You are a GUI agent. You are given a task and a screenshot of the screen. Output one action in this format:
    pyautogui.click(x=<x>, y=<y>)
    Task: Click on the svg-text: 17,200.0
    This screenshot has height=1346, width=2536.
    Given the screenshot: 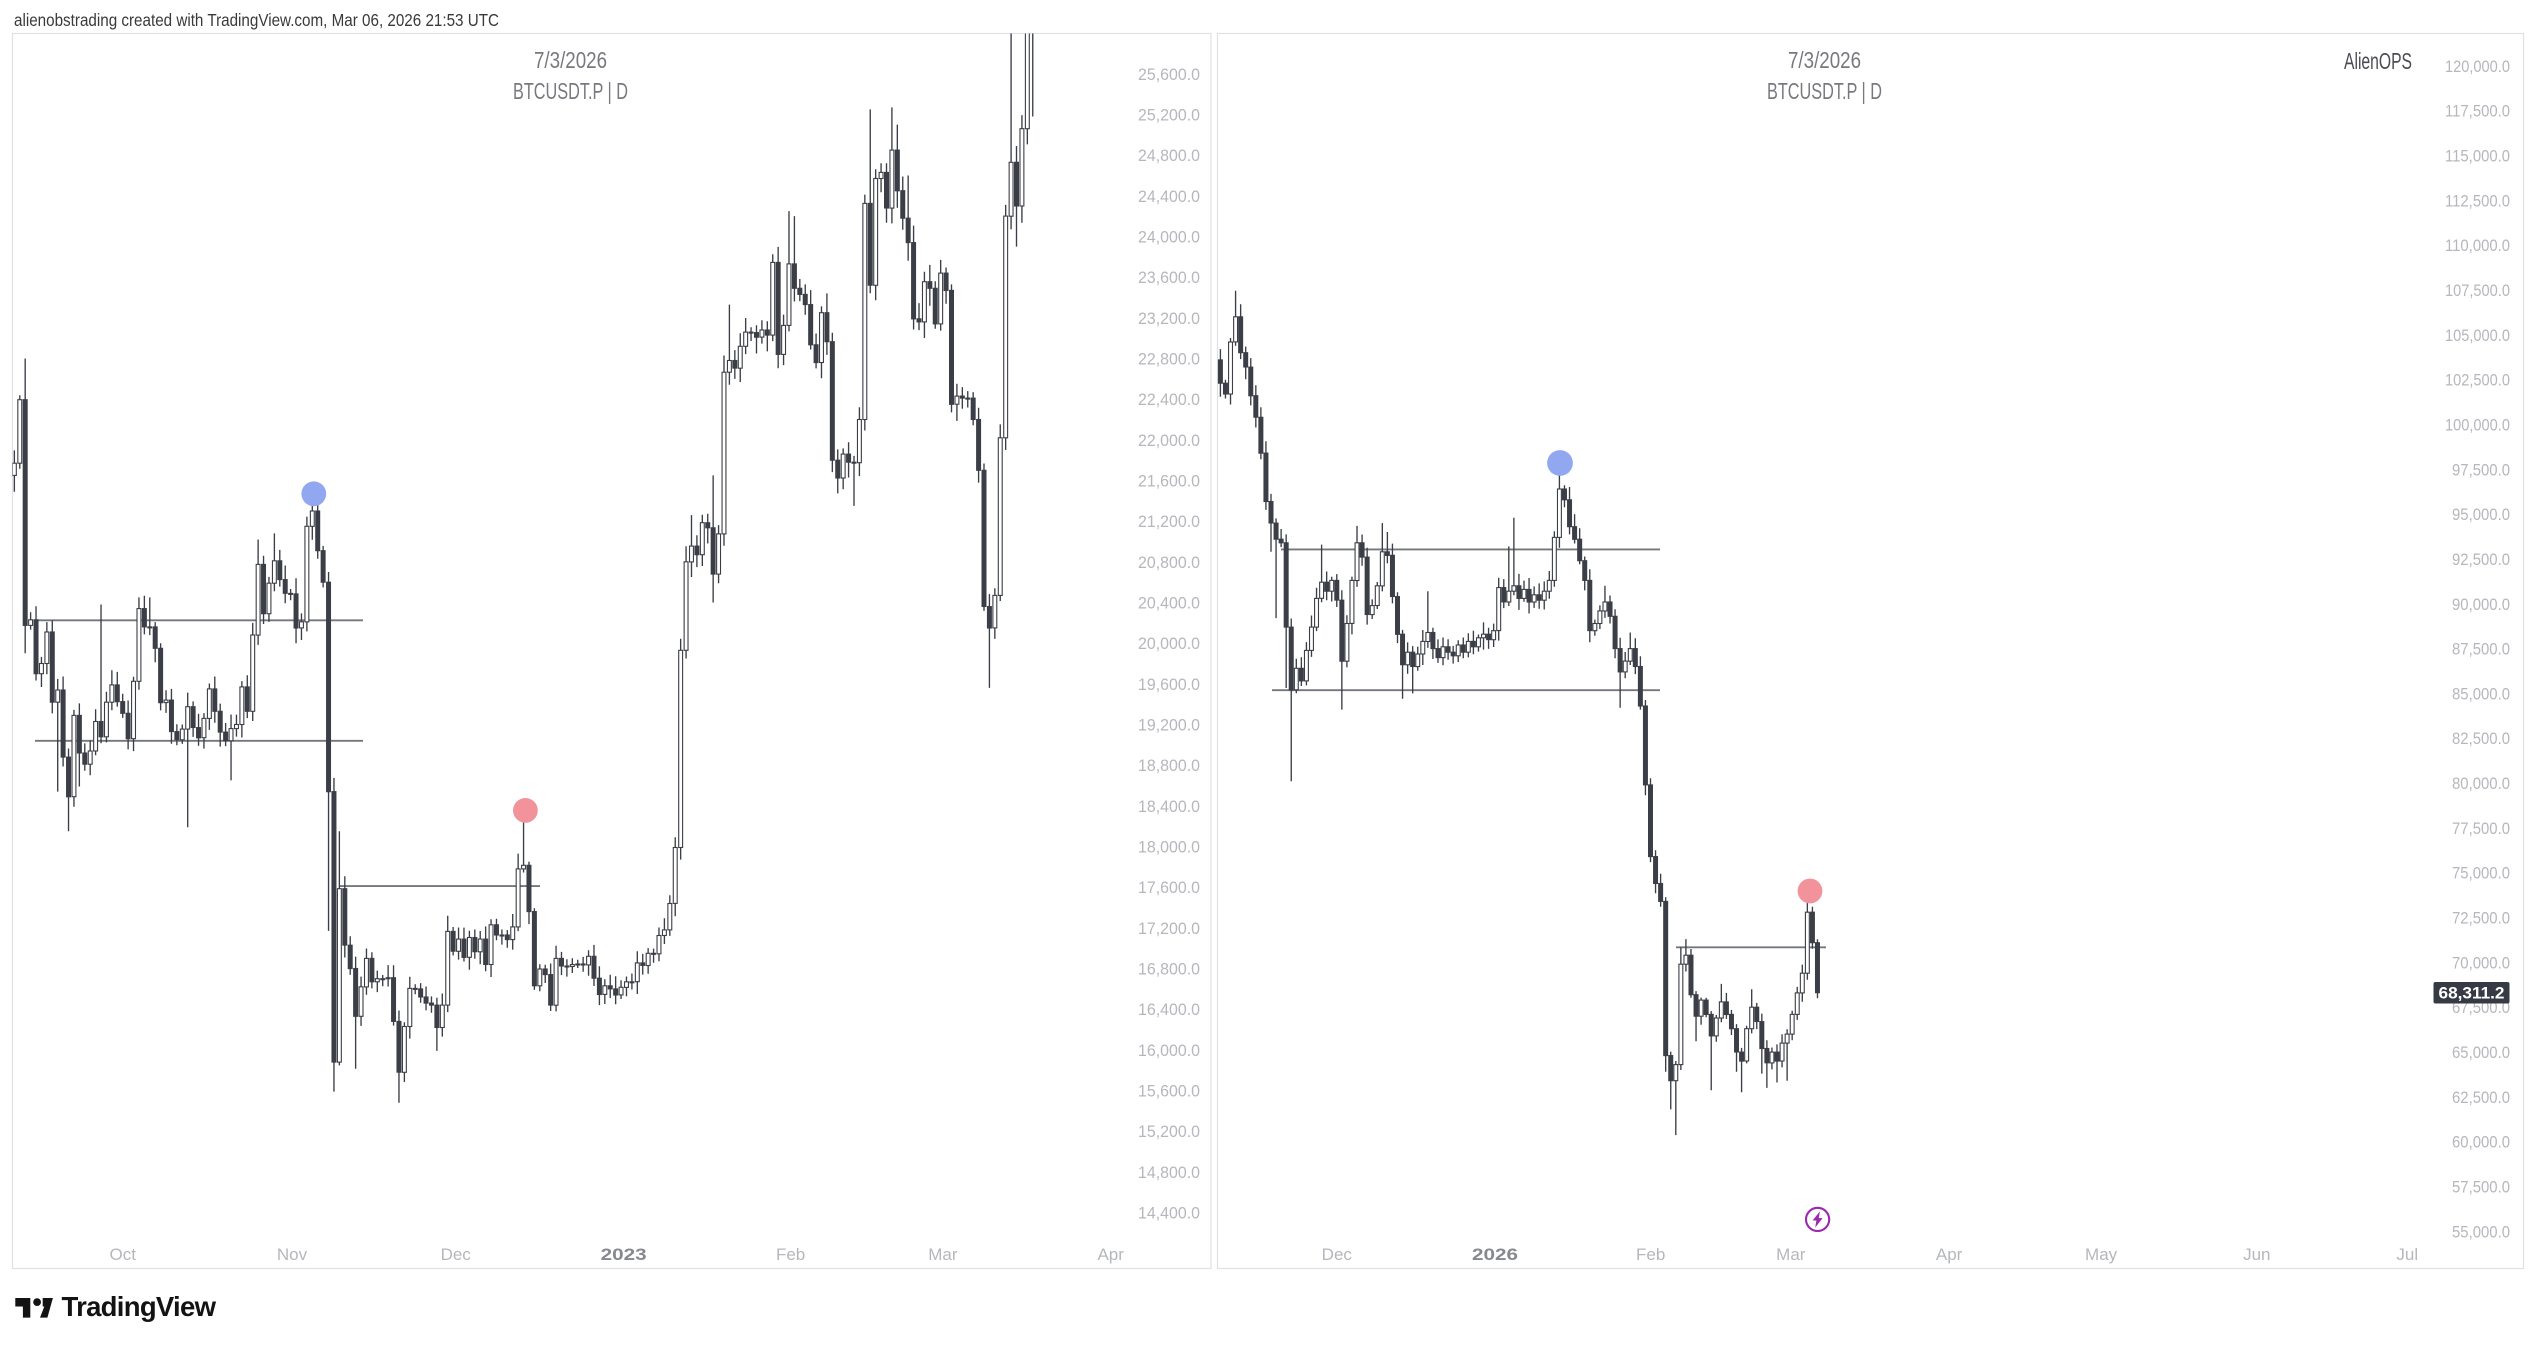 What is the action you would take?
    pyautogui.click(x=1169, y=928)
    